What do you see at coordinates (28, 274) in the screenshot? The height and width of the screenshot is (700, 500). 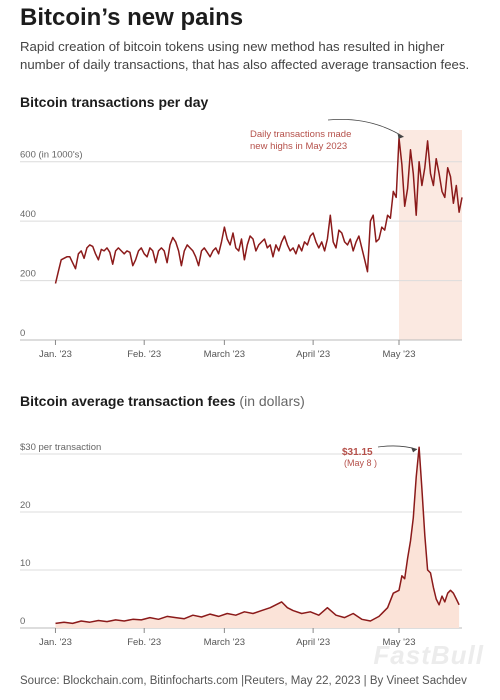 I see `y-tick-label: 200` at bounding box center [28, 274].